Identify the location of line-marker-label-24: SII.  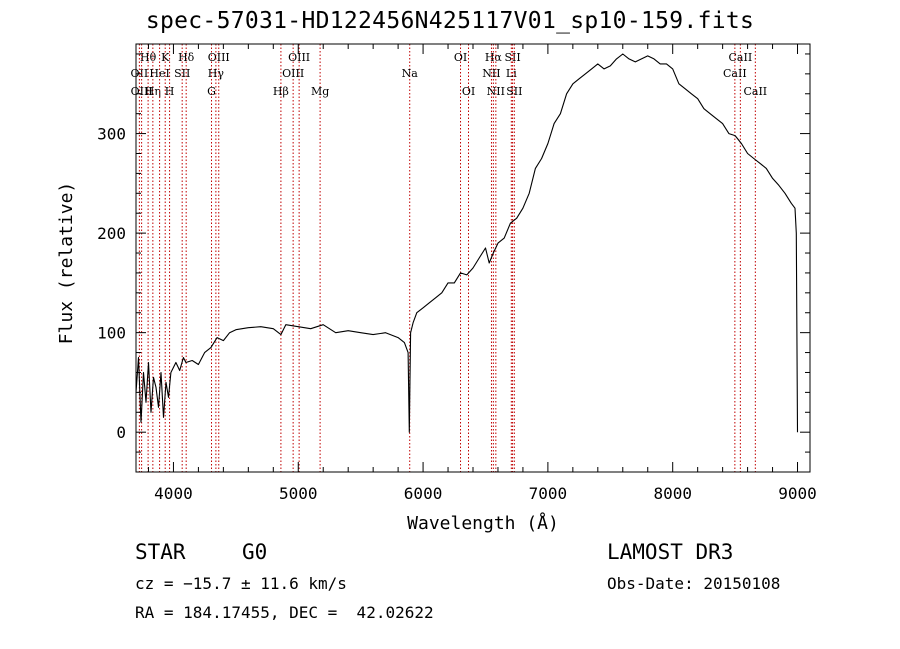
(514, 91).